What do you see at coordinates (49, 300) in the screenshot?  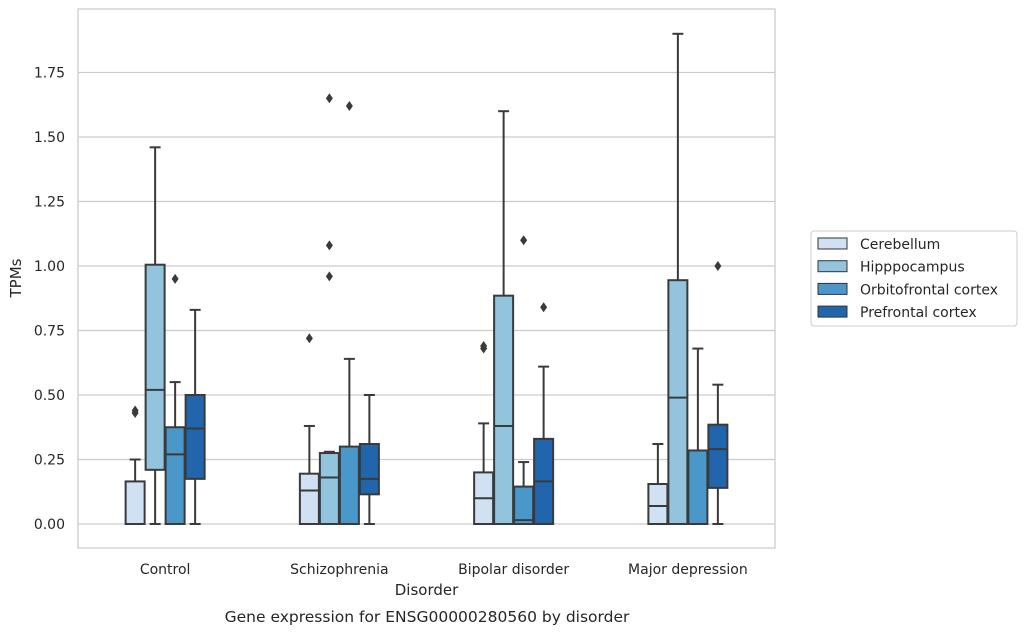 I see `y-tick-labels: 0.00 0.25 0.50 0.75 1.00 1.25 1.50 1.75` at bounding box center [49, 300].